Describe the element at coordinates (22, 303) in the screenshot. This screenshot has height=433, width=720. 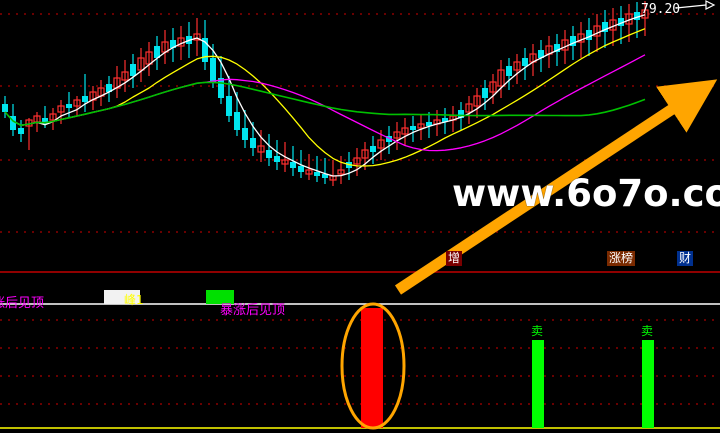
I see `signal-label-top-after-surge: 涨后见顶` at that location.